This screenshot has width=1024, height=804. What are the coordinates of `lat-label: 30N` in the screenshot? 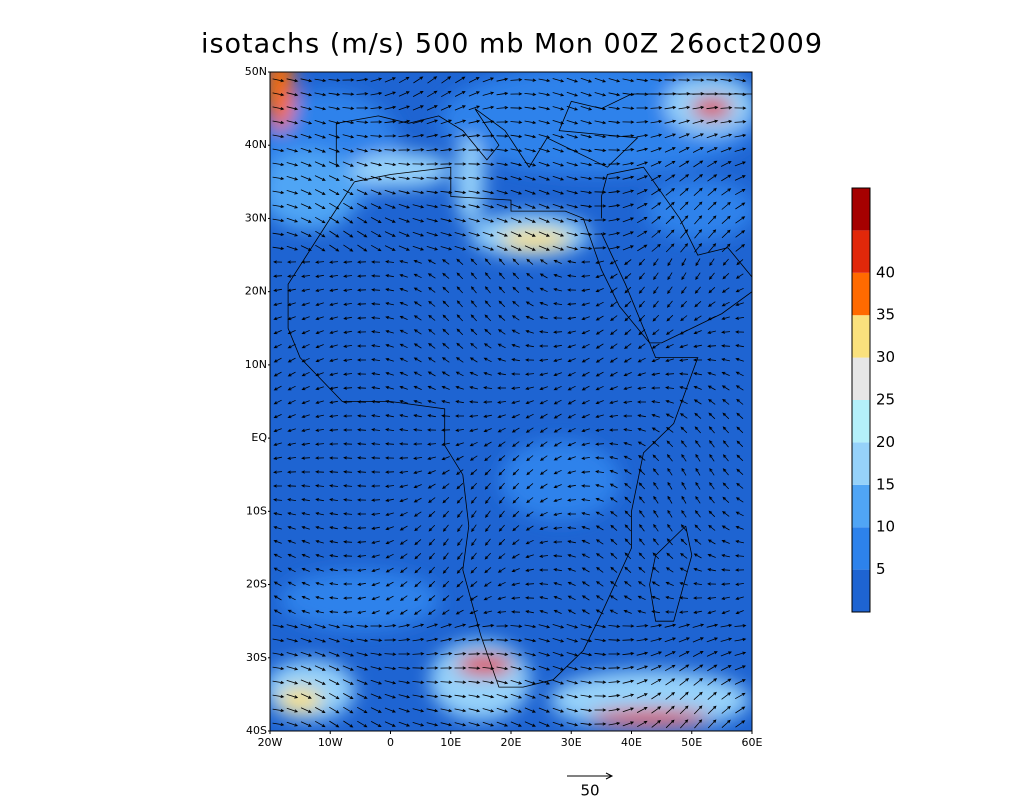 It's located at (256, 217).